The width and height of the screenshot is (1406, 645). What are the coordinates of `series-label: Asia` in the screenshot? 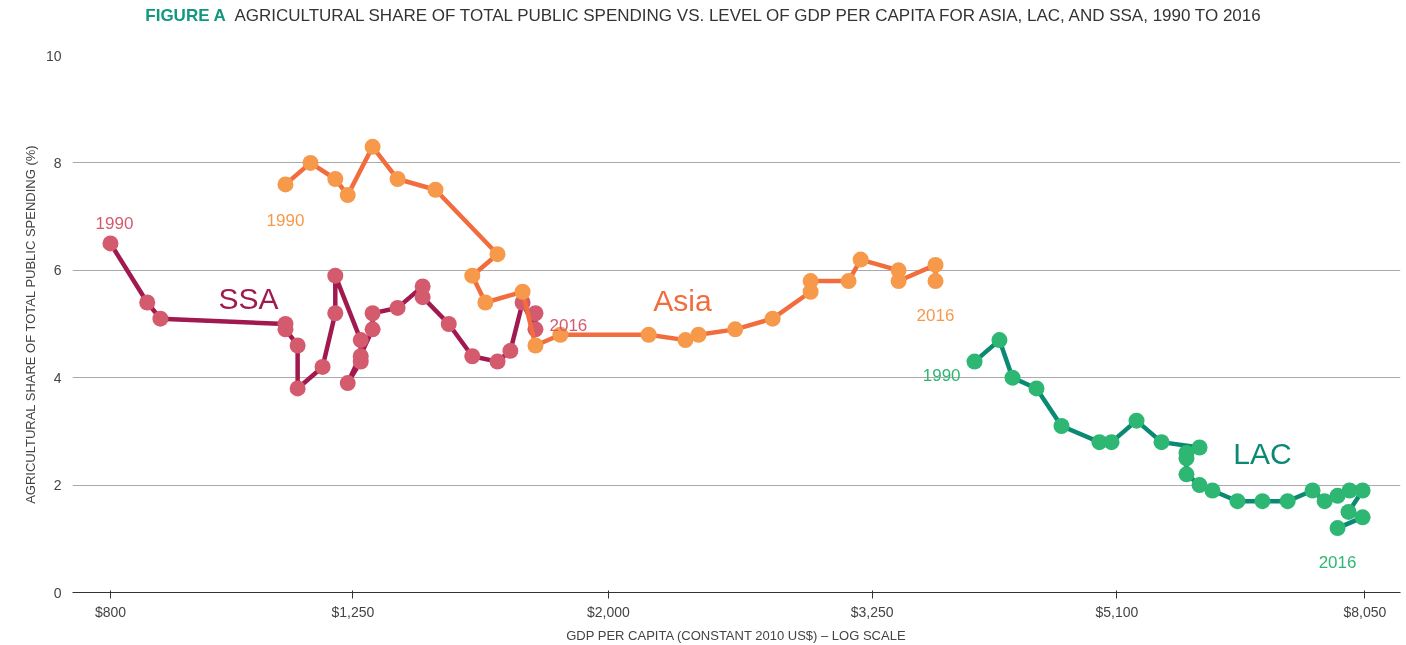 It's located at (682, 300).